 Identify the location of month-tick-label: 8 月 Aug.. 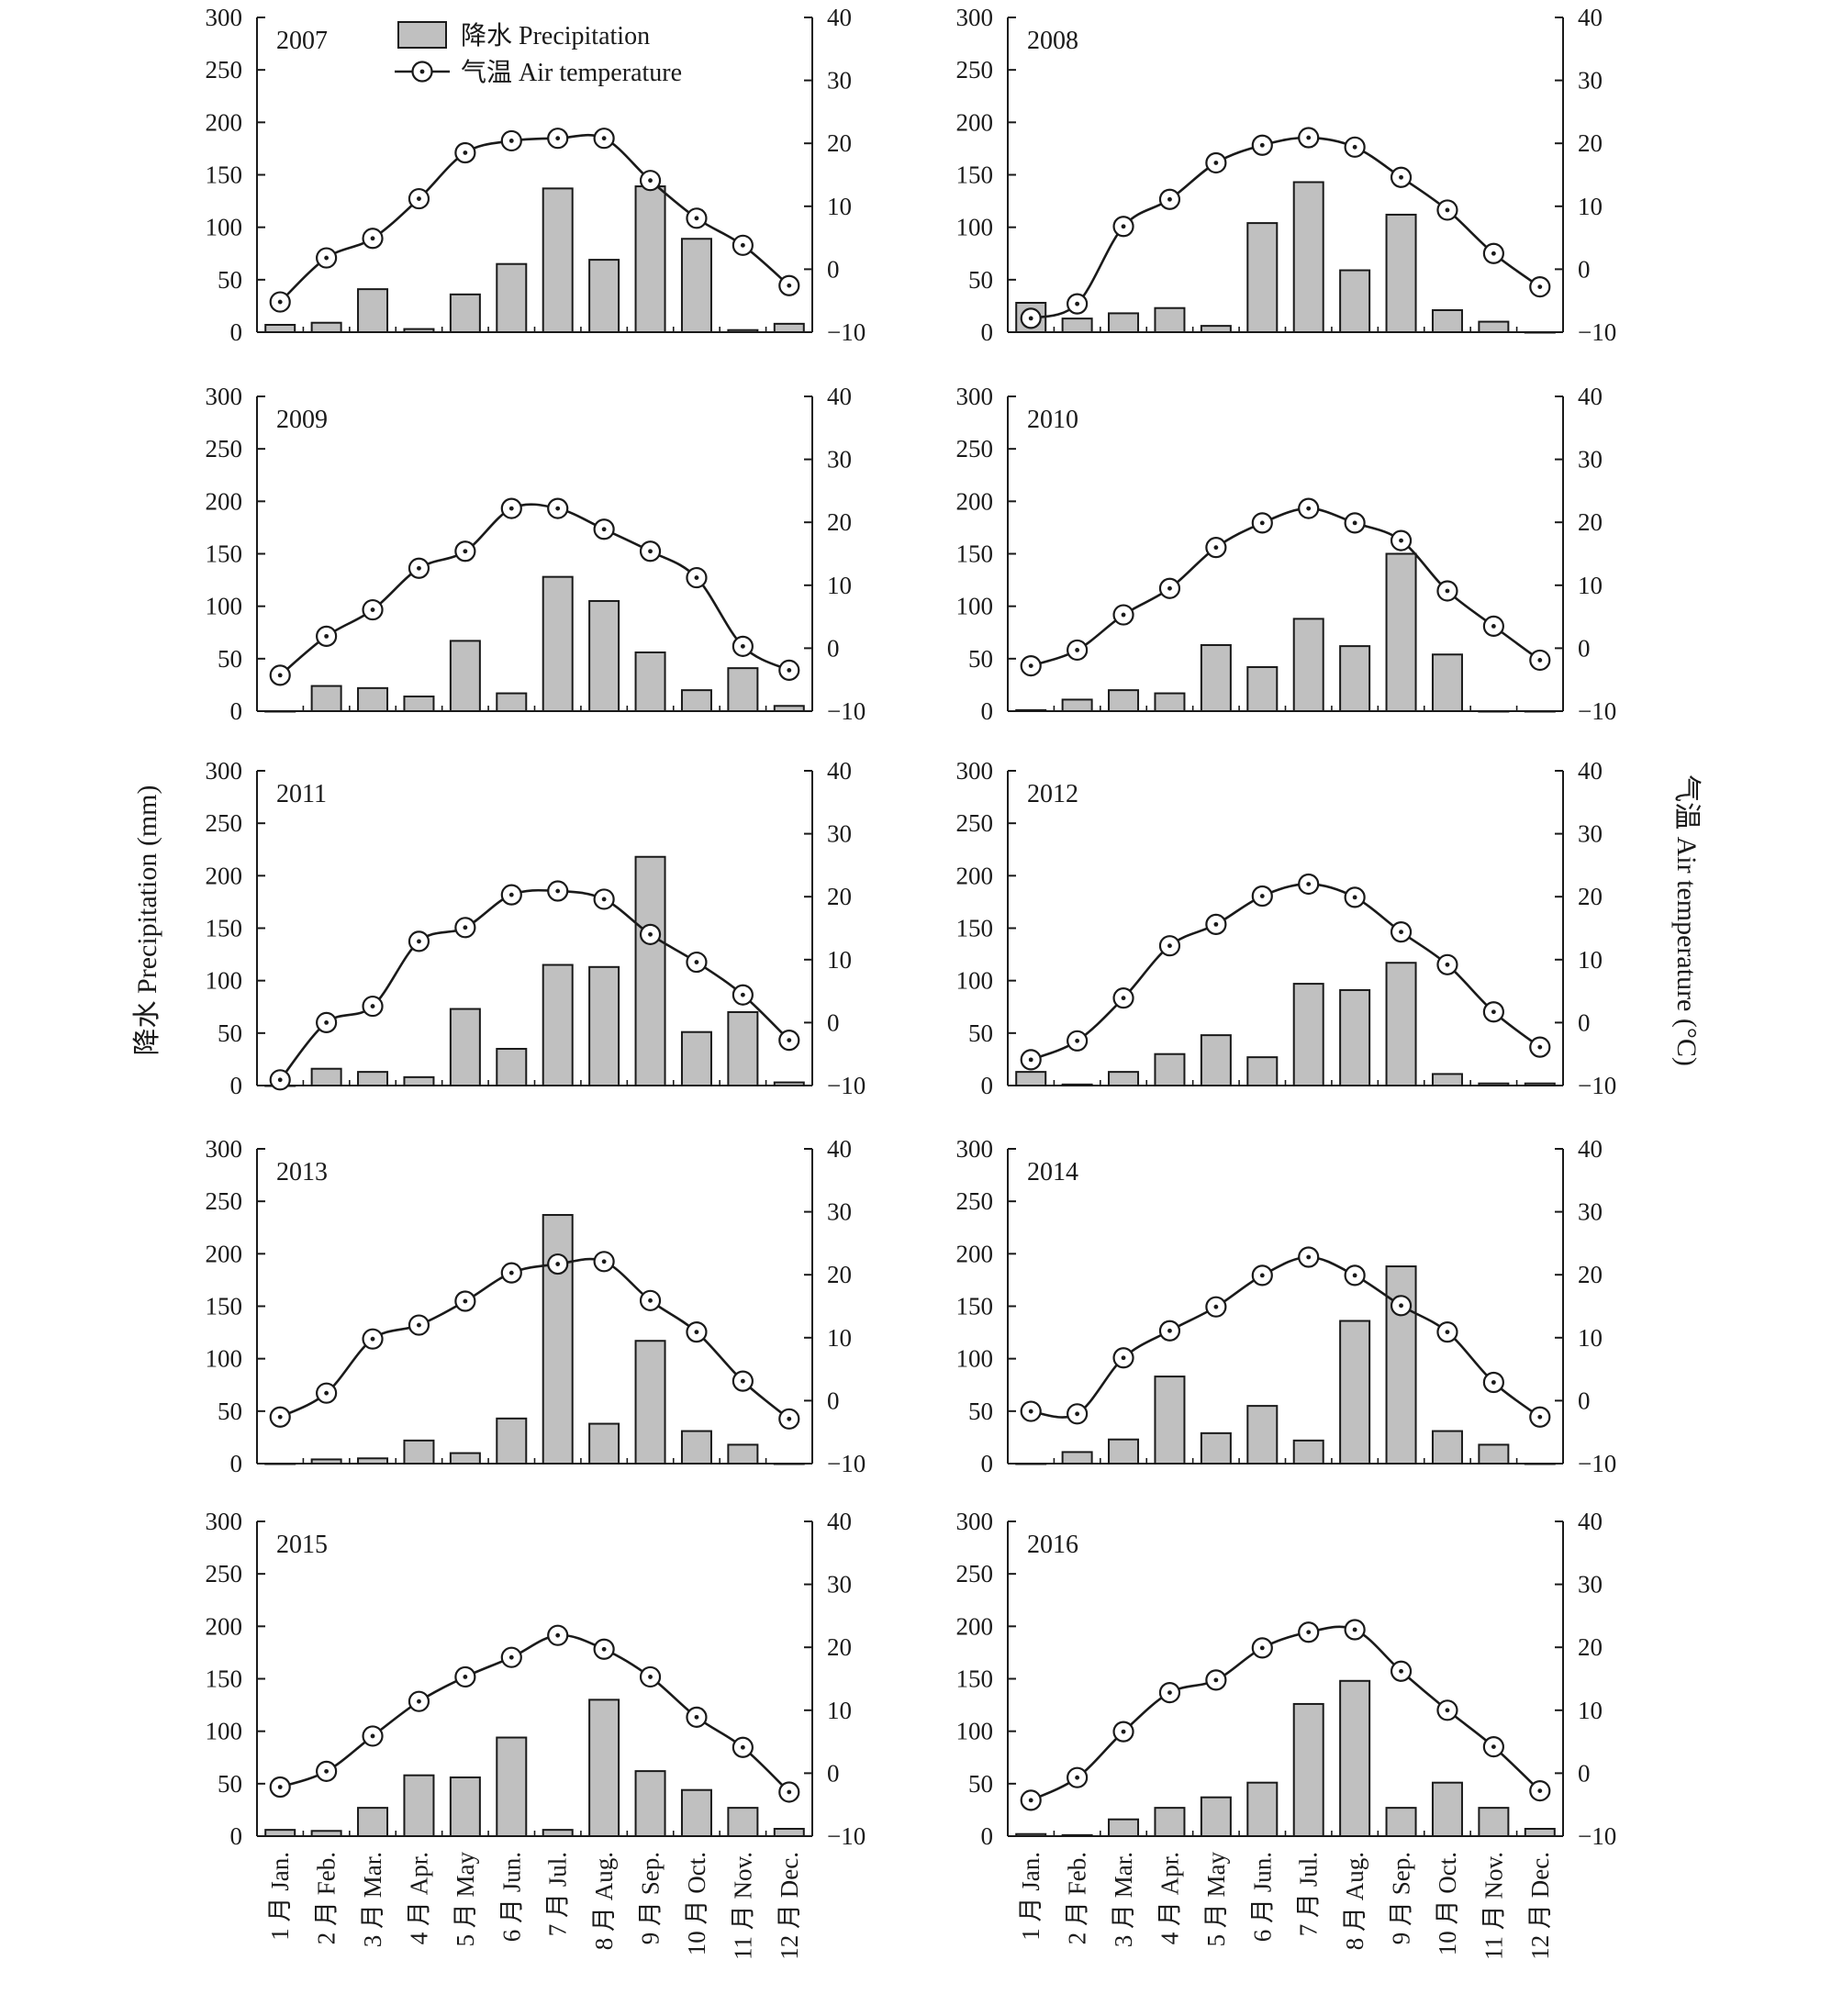
(604, 1901).